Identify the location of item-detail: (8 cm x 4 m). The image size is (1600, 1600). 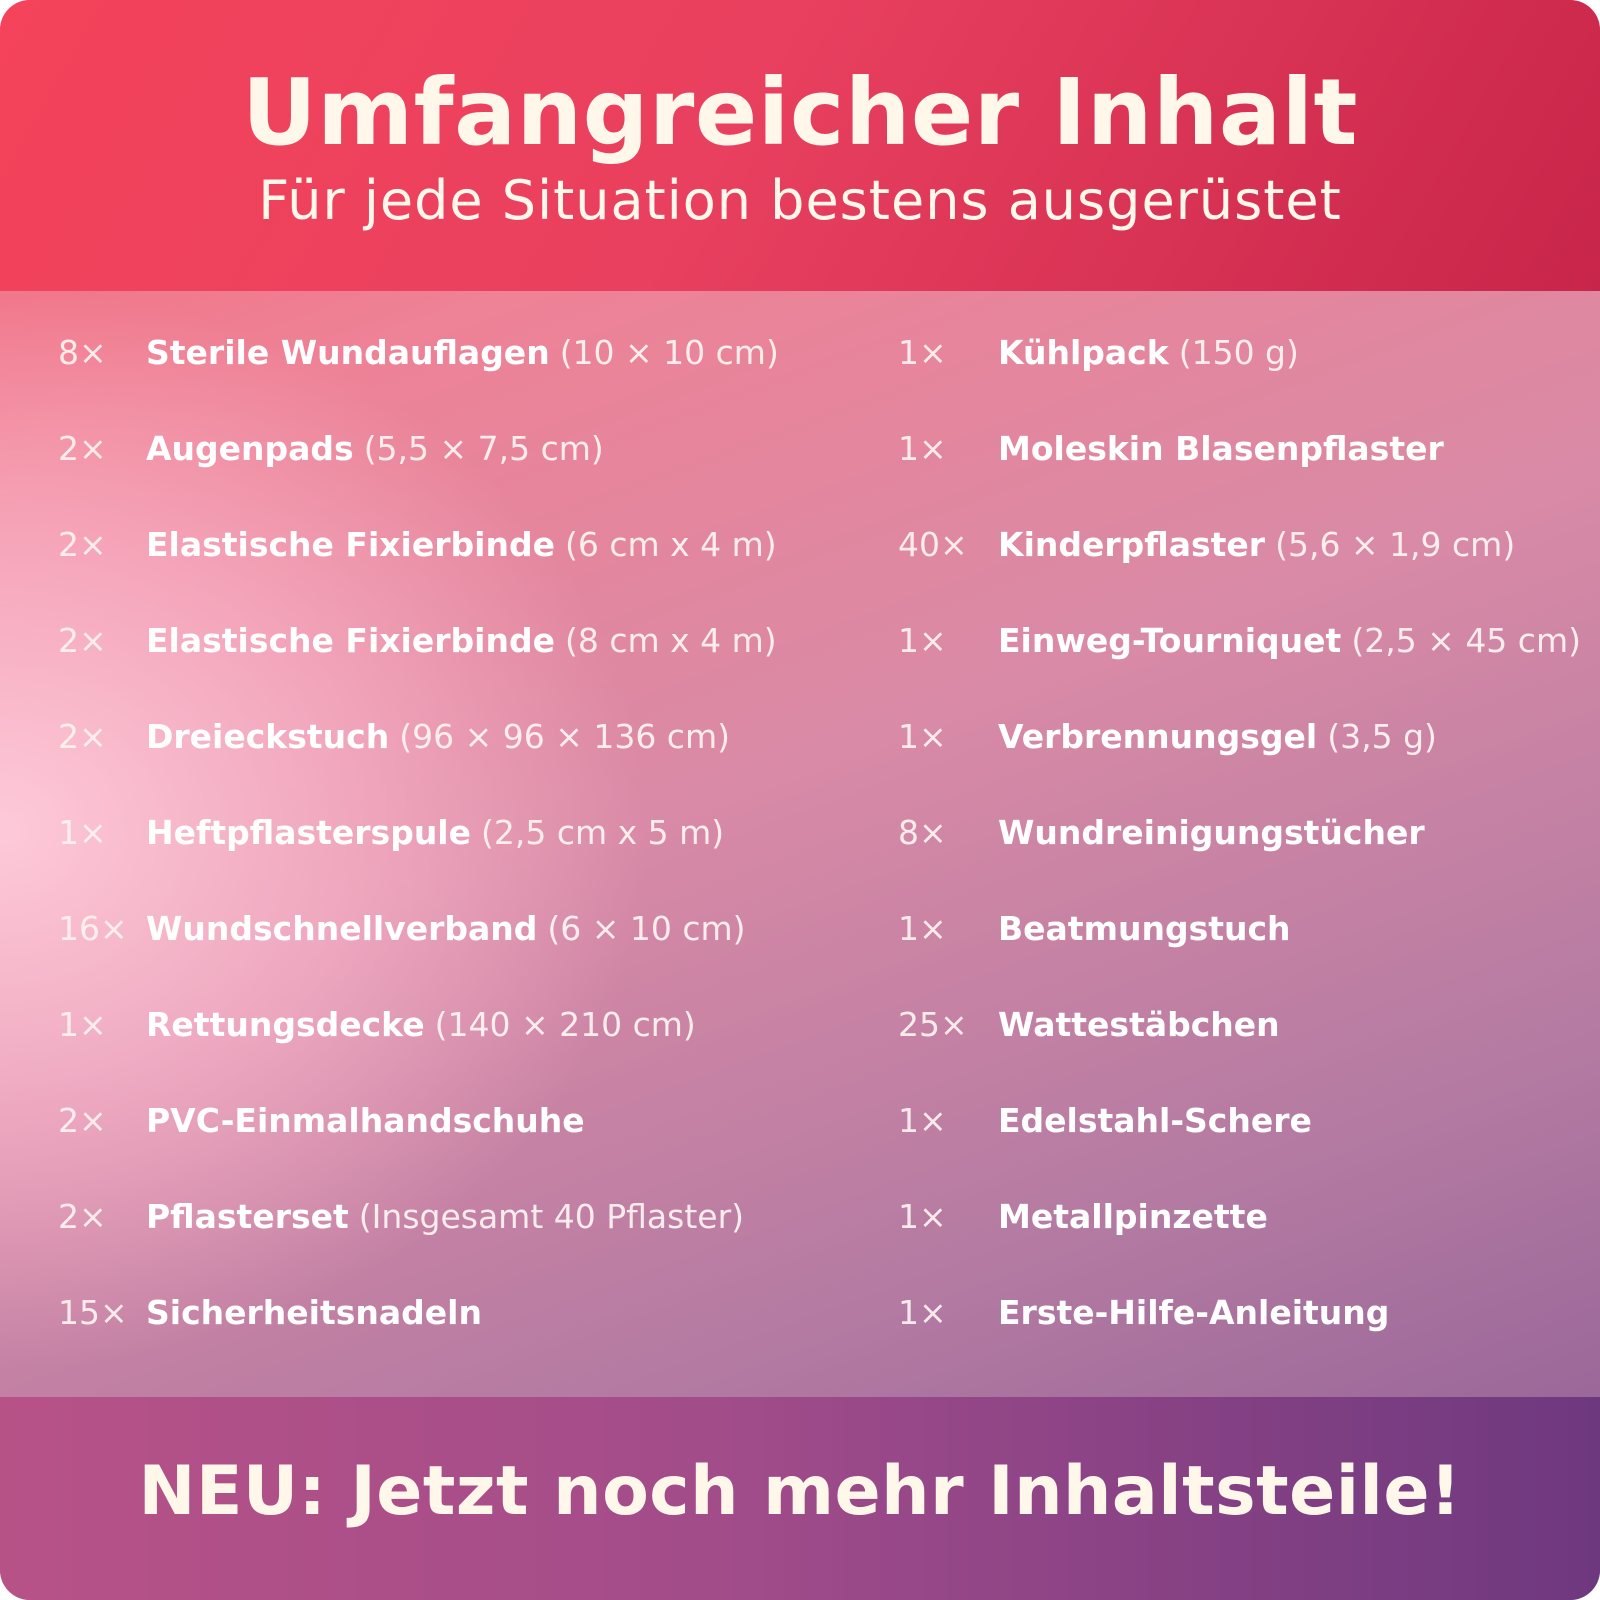
(670, 640).